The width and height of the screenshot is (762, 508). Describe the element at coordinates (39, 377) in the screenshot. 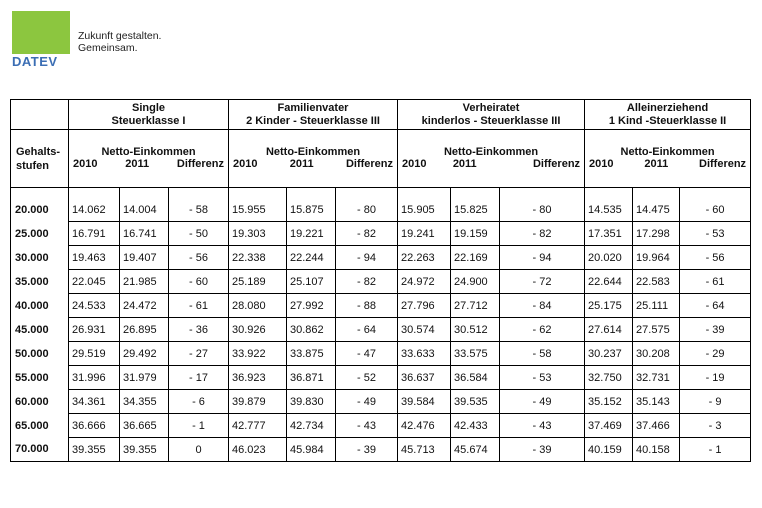

I see `gehaltsstufe-cell: 55.000` at that location.